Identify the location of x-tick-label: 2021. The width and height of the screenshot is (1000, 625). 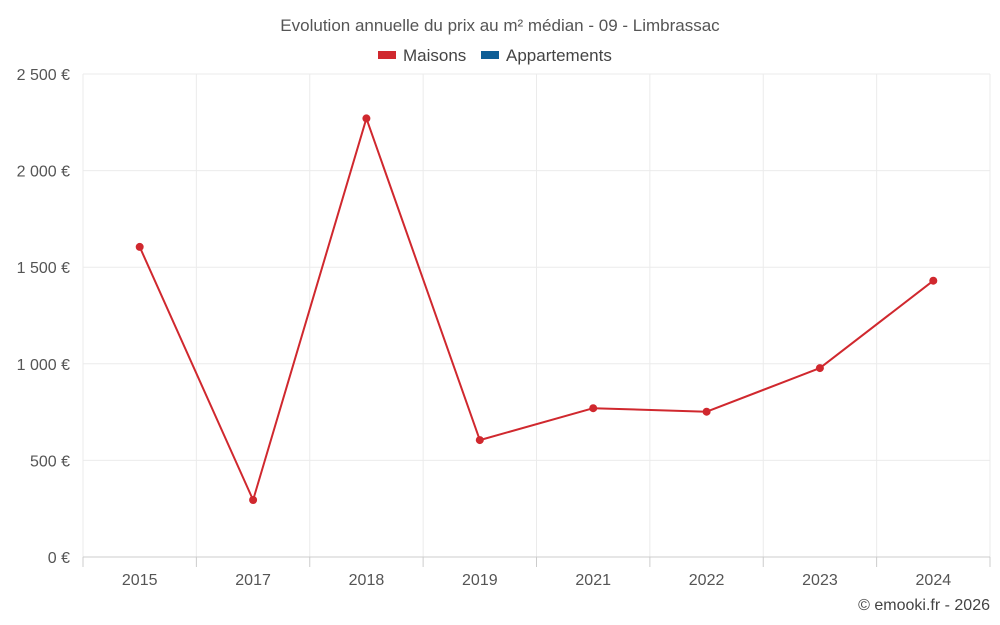
(593, 580).